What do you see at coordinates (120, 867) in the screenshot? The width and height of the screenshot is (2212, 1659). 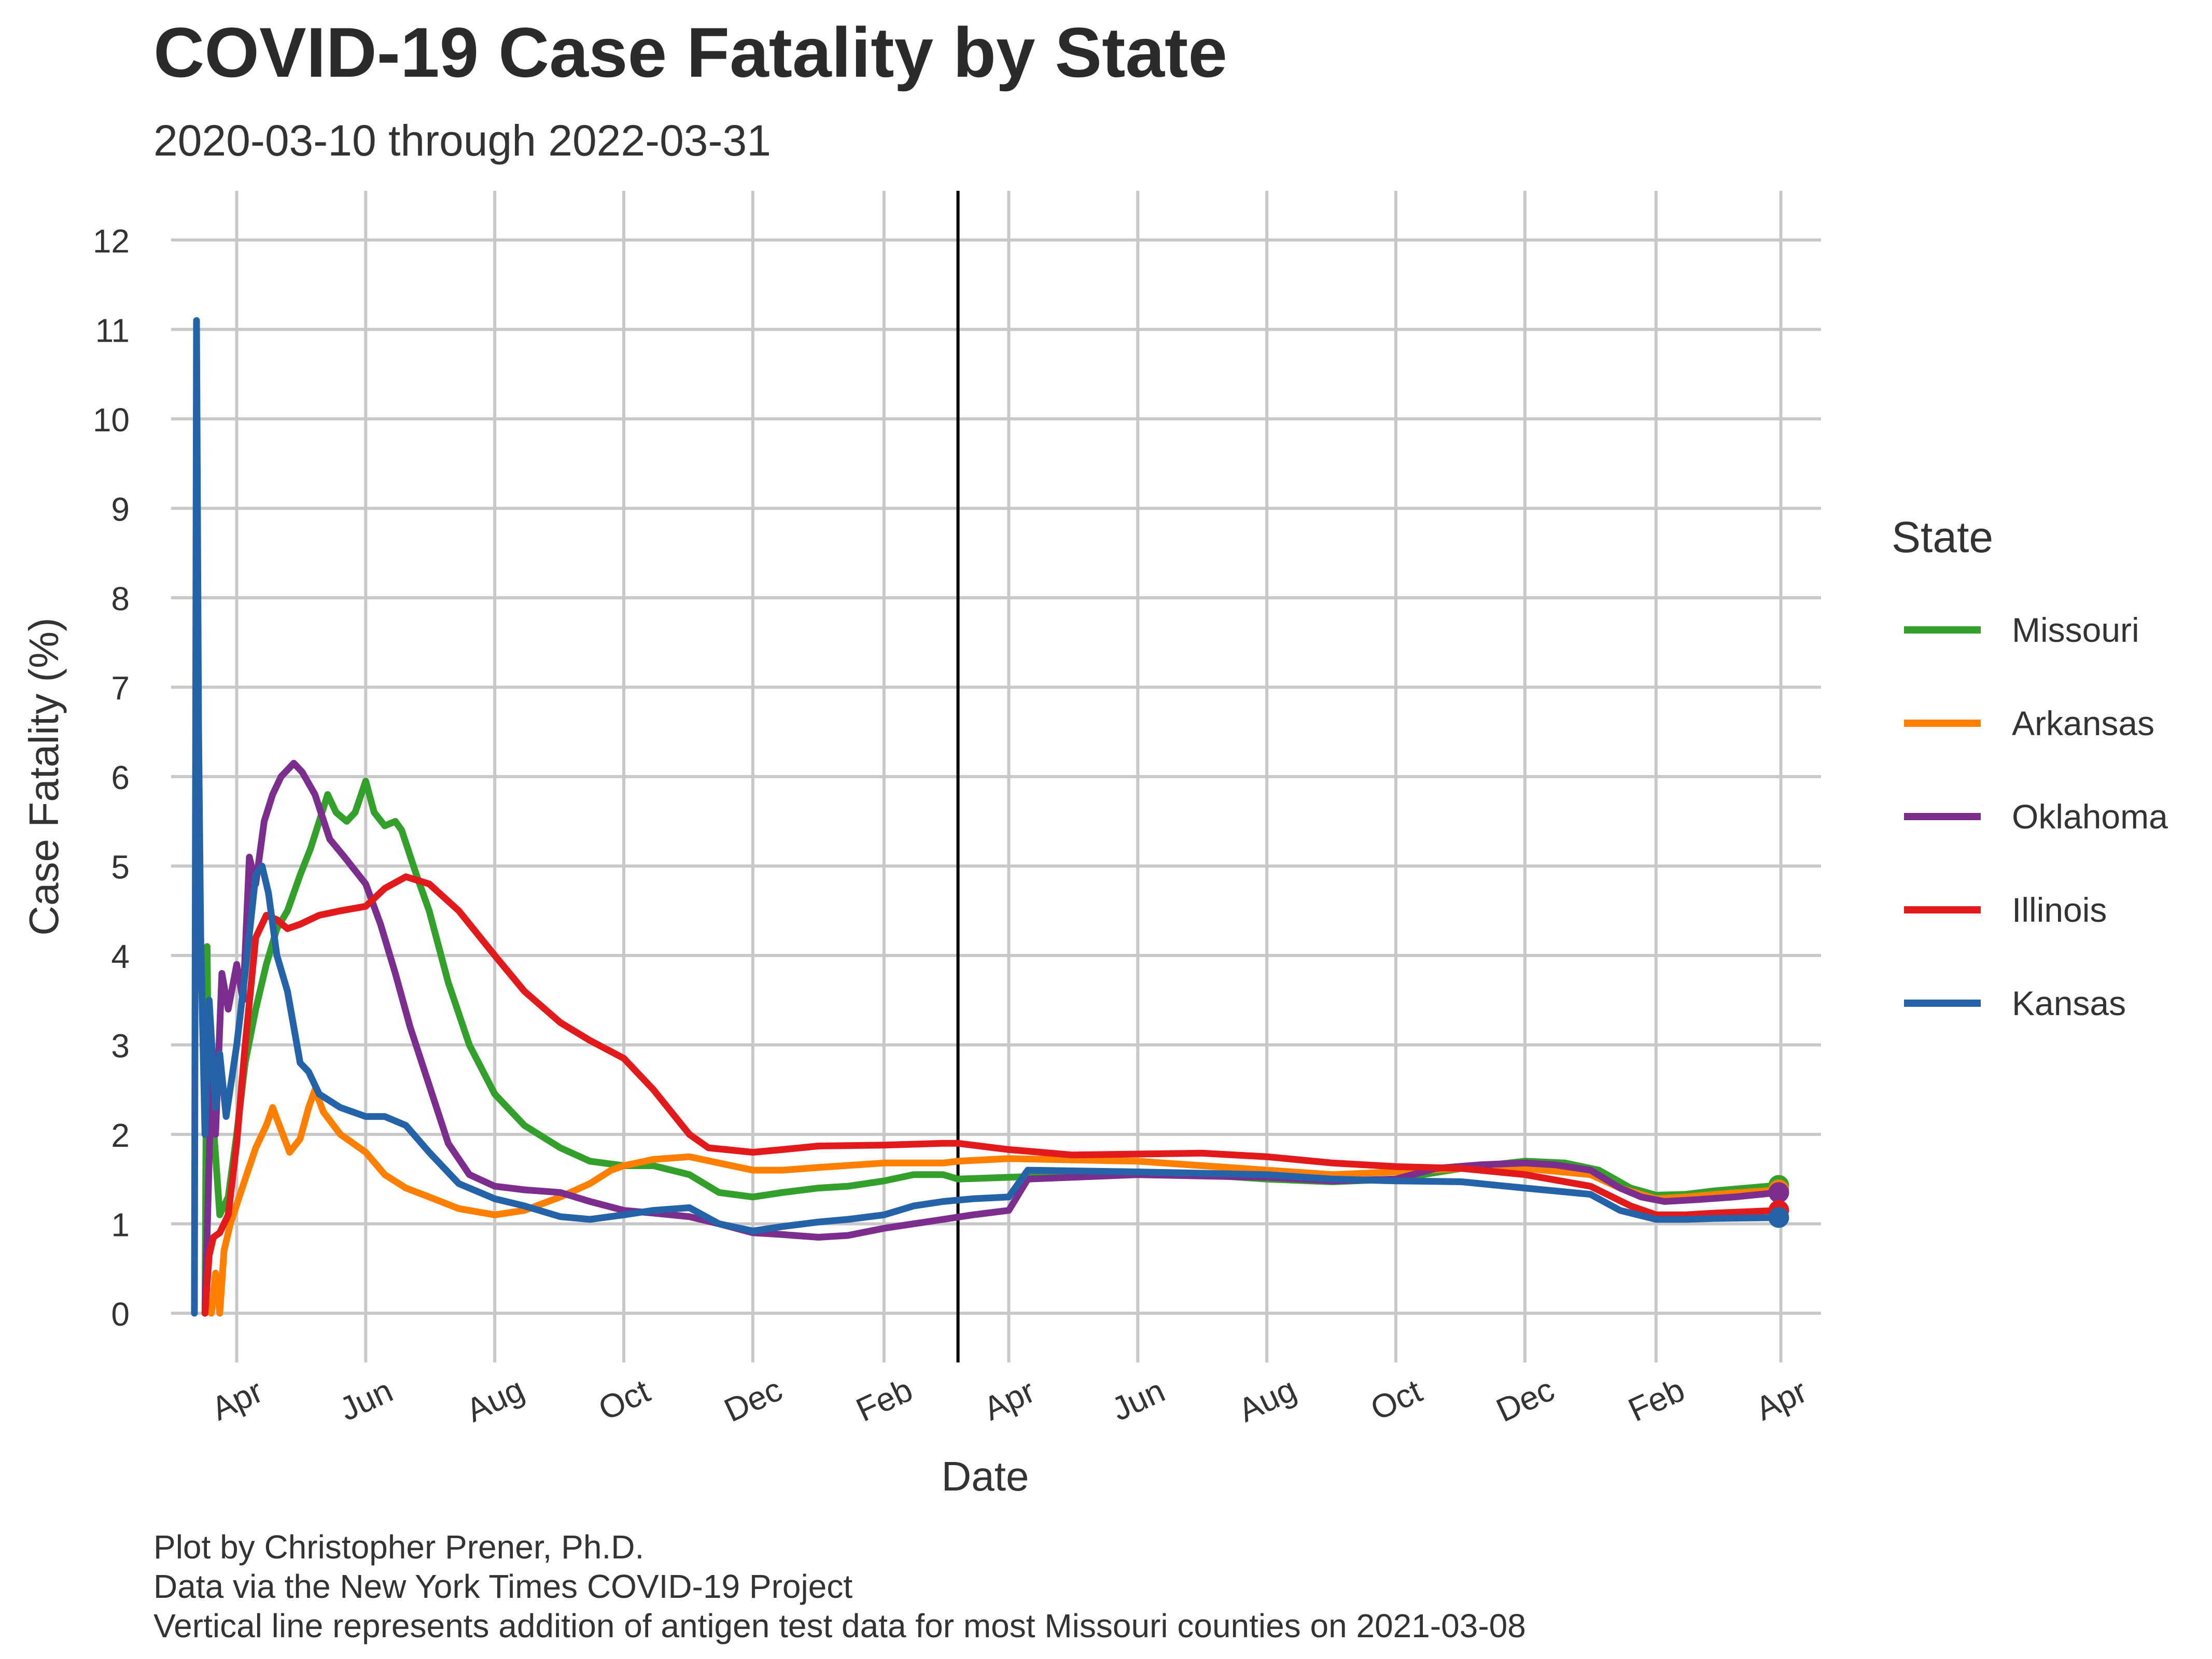 I see `y-tick-label: 5` at bounding box center [120, 867].